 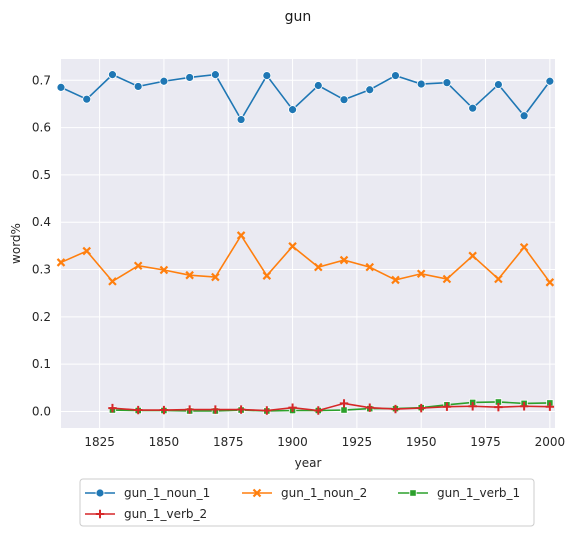 I want to click on x-tick-label: 1850, so click(x=164, y=442).